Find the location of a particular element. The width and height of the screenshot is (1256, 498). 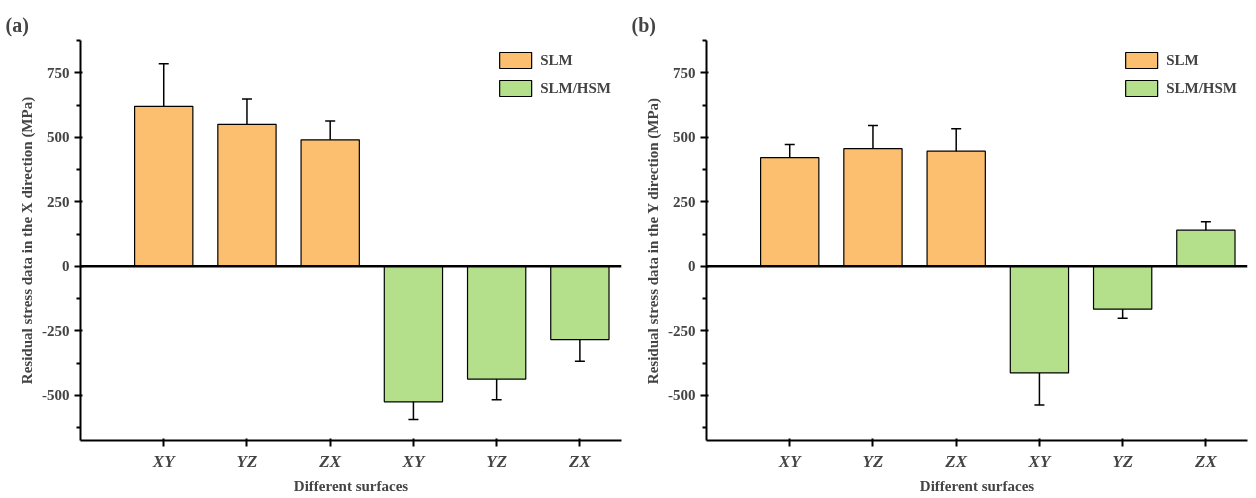

chart-title: (a) is located at coordinates (17, 25).